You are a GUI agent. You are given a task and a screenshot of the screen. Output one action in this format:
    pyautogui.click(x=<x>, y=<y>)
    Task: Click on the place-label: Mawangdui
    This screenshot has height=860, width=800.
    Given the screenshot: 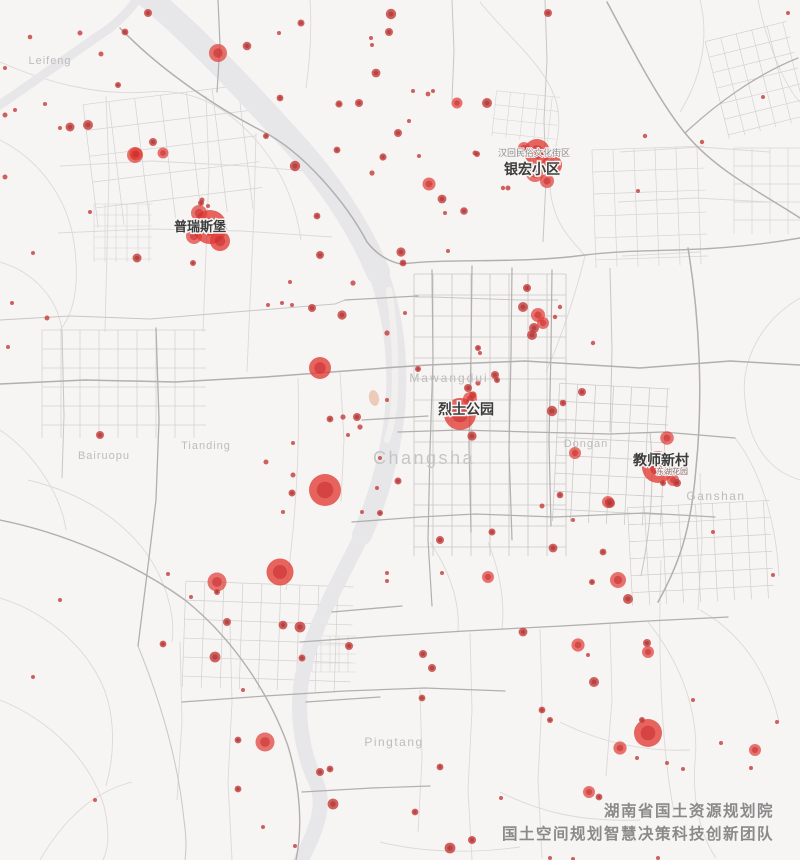 What is the action you would take?
    pyautogui.click(x=448, y=378)
    